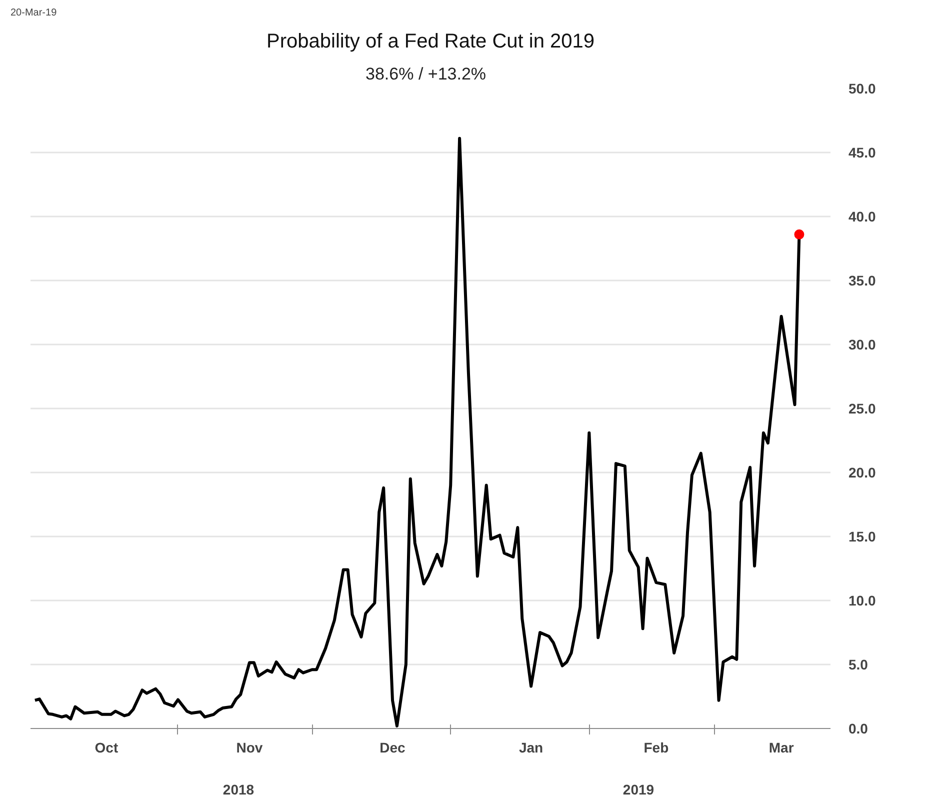 The height and width of the screenshot is (801, 929). I want to click on y-tick-label: 5.0, so click(858, 664).